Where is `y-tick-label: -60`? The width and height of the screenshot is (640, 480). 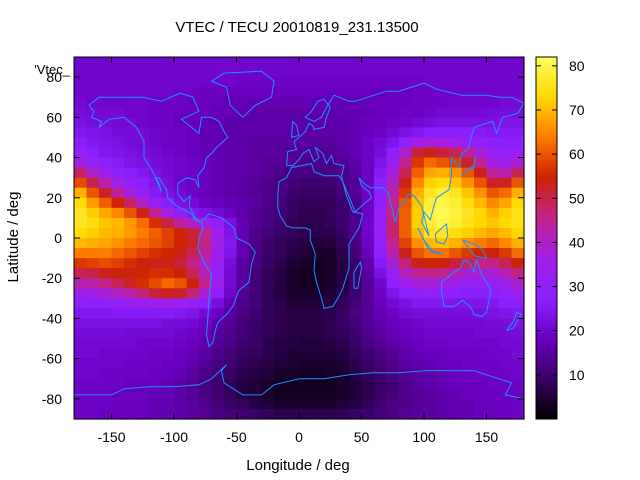
y-tick-label: -60 is located at coordinates (52, 359).